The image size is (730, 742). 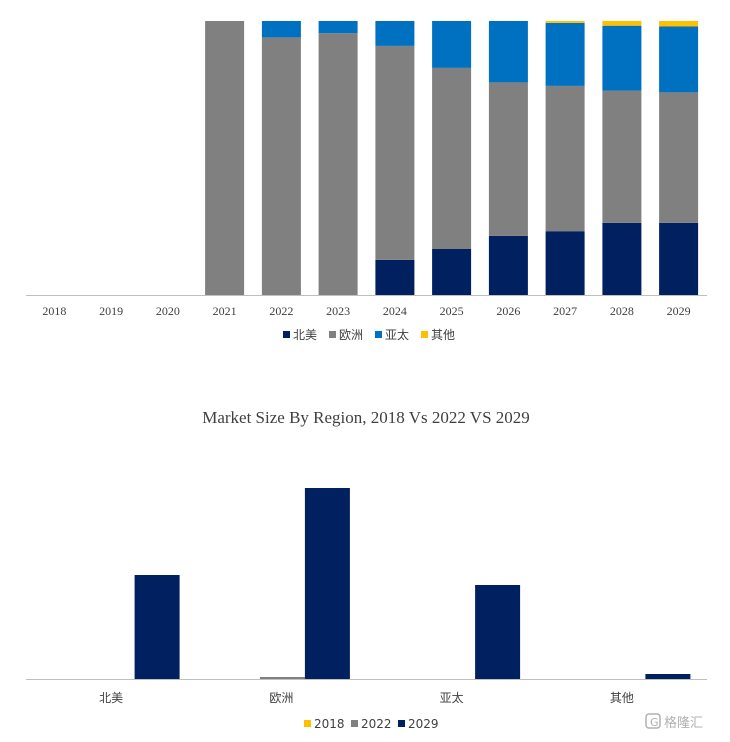 What do you see at coordinates (327, 583) in the screenshot?
I see `bar-欧洲-2029` at bounding box center [327, 583].